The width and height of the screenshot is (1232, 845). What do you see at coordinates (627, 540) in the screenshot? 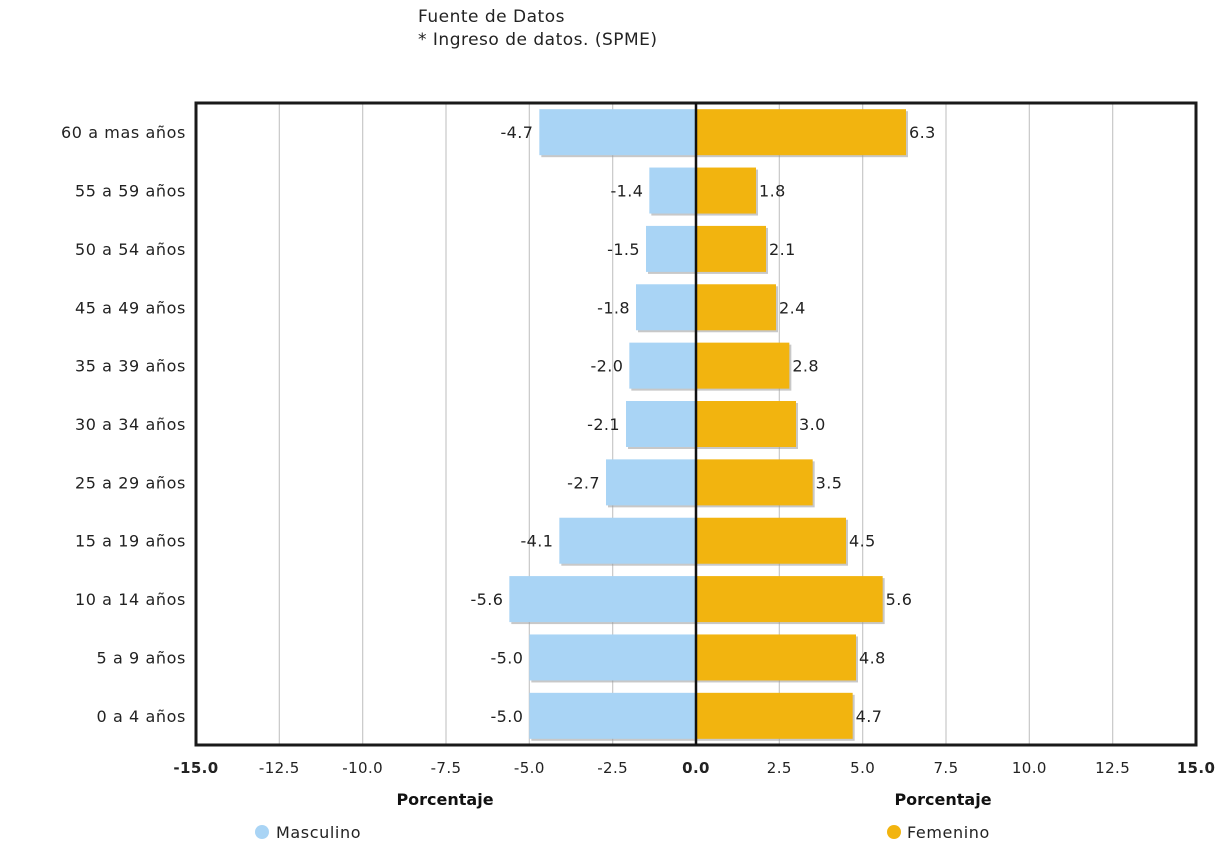
I see `bar-masculino-15-a-19-a-os` at bounding box center [627, 540].